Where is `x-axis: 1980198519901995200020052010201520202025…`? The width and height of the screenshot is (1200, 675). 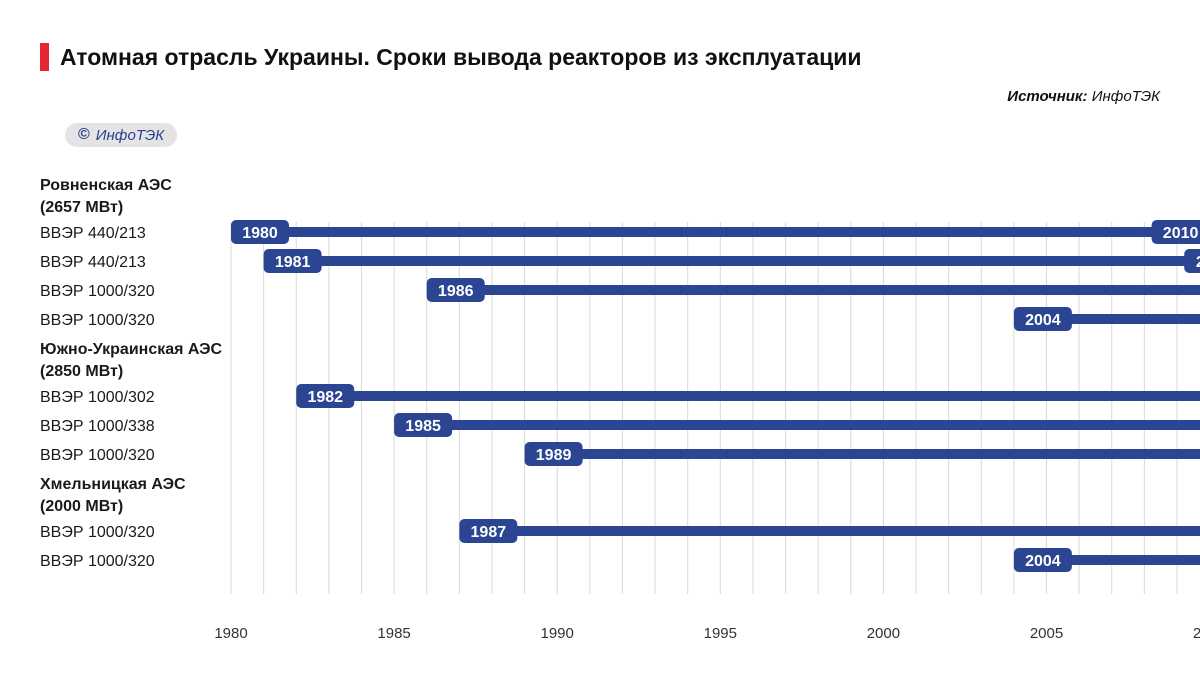
x-axis: 1980198519901995200020052010201520202025… is located at coordinates (707, 633).